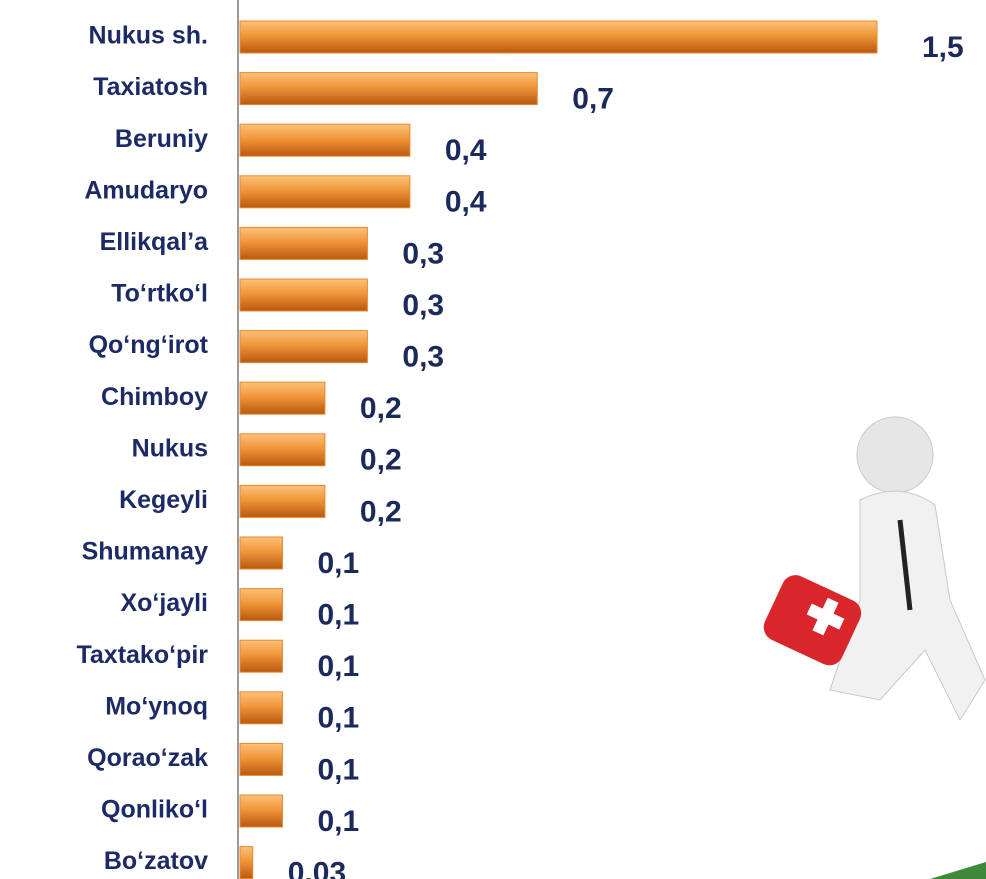 The width and height of the screenshot is (986, 879). Describe the element at coordinates (958, 870) in the screenshot. I see `corner-decoration` at that location.